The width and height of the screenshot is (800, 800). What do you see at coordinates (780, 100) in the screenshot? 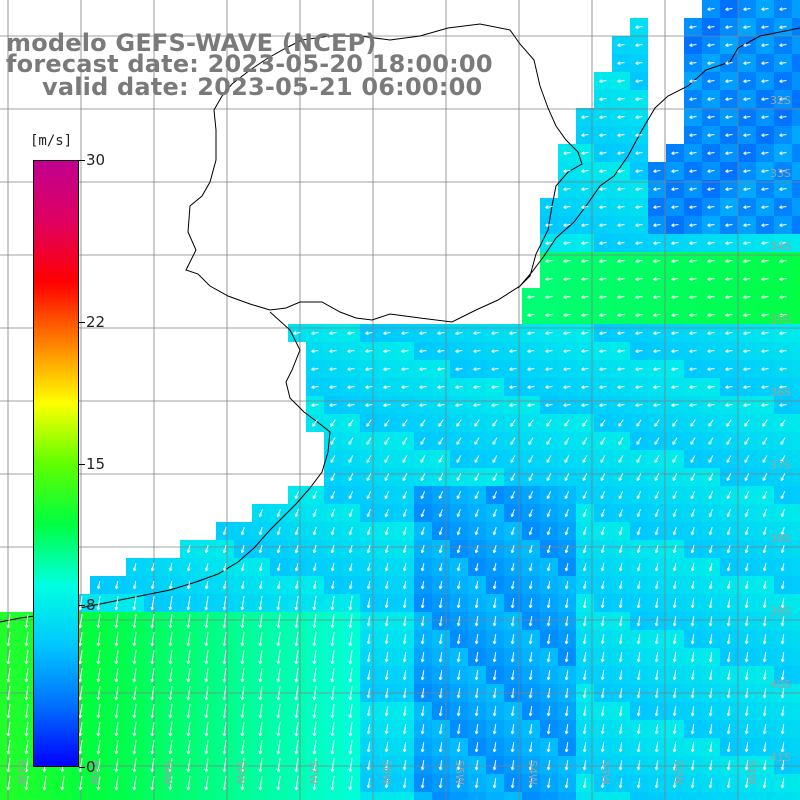
I see `latitude-label: 32S` at bounding box center [780, 100].